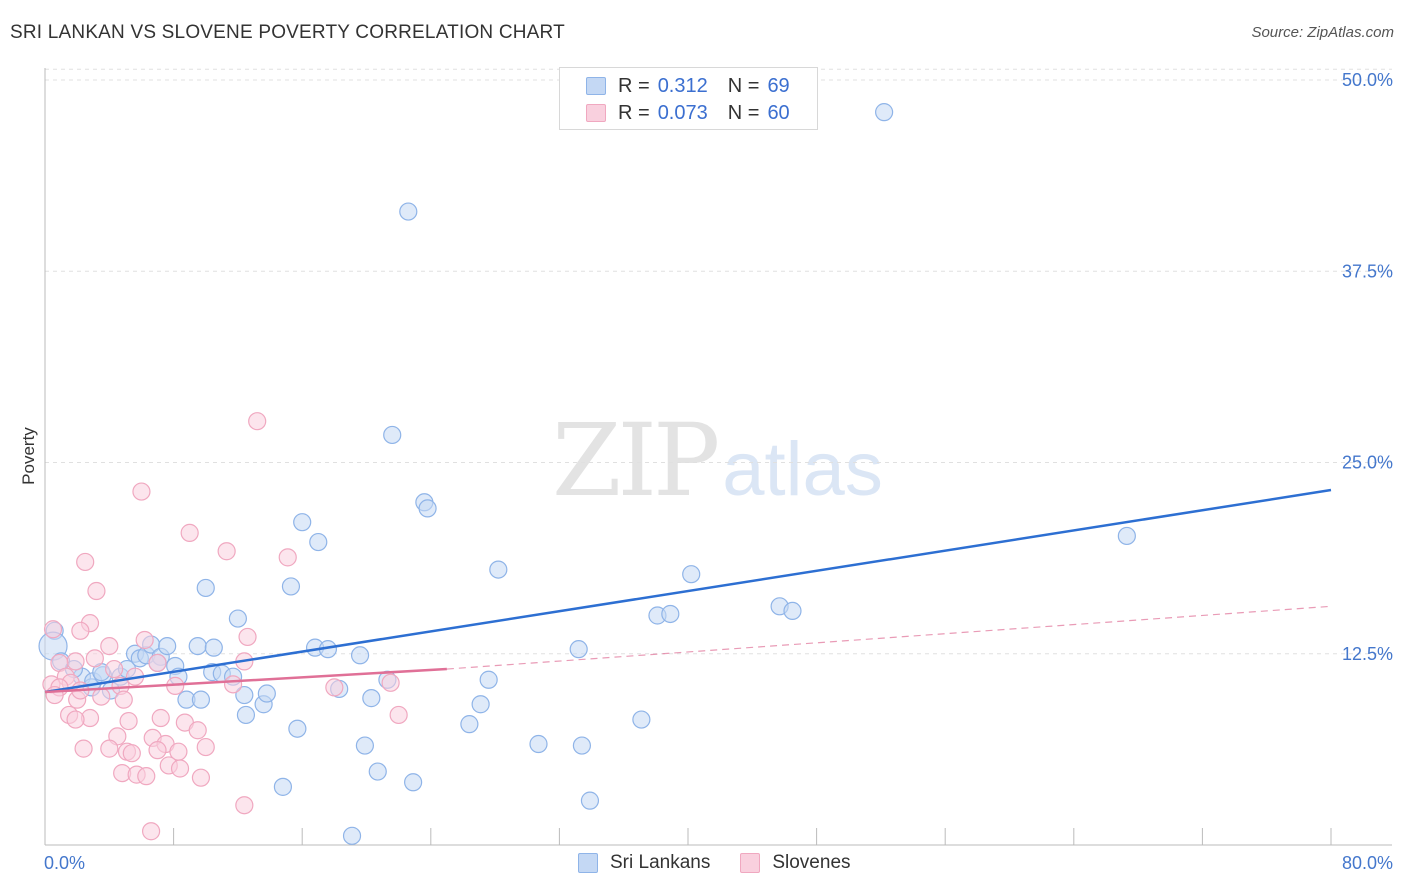  I want to click on y-tick-label: 25.0%, so click(1367, 463).